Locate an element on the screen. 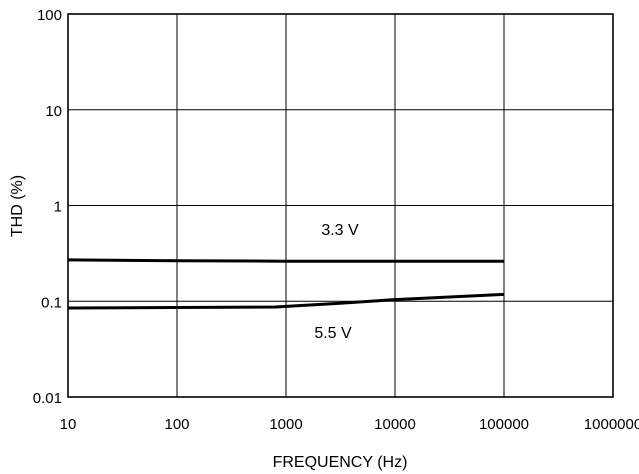 The width and height of the screenshot is (639, 474). x-tick-labels: 10 100 1000 10000 100000 1000000 is located at coordinates (349, 424).